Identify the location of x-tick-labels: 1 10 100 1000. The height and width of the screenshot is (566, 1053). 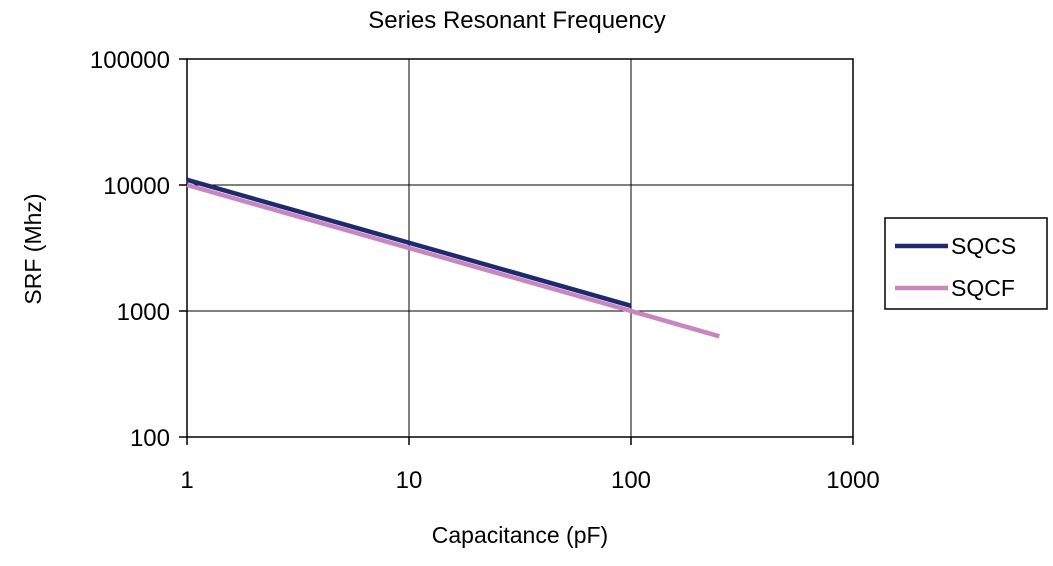
(529, 480).